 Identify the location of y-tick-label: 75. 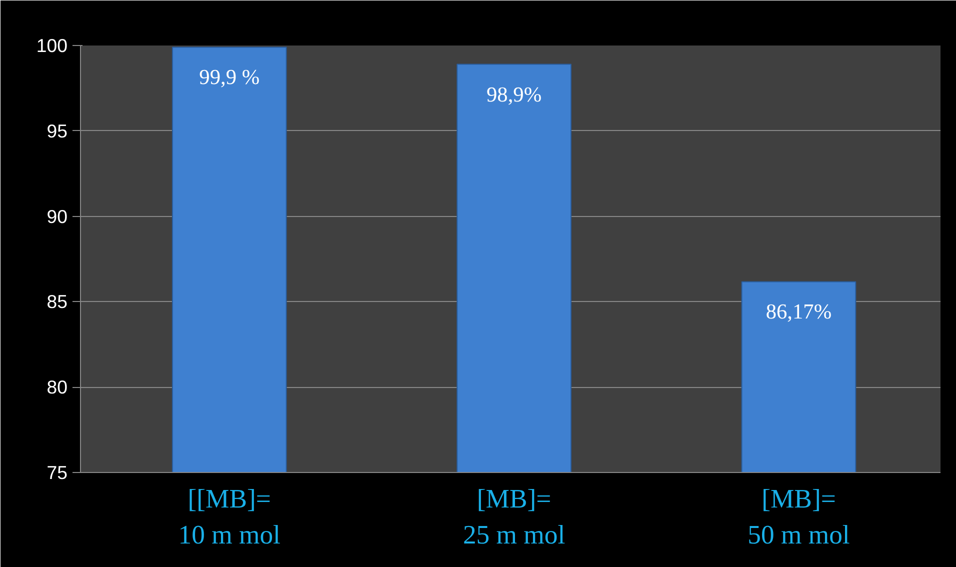
(57, 472).